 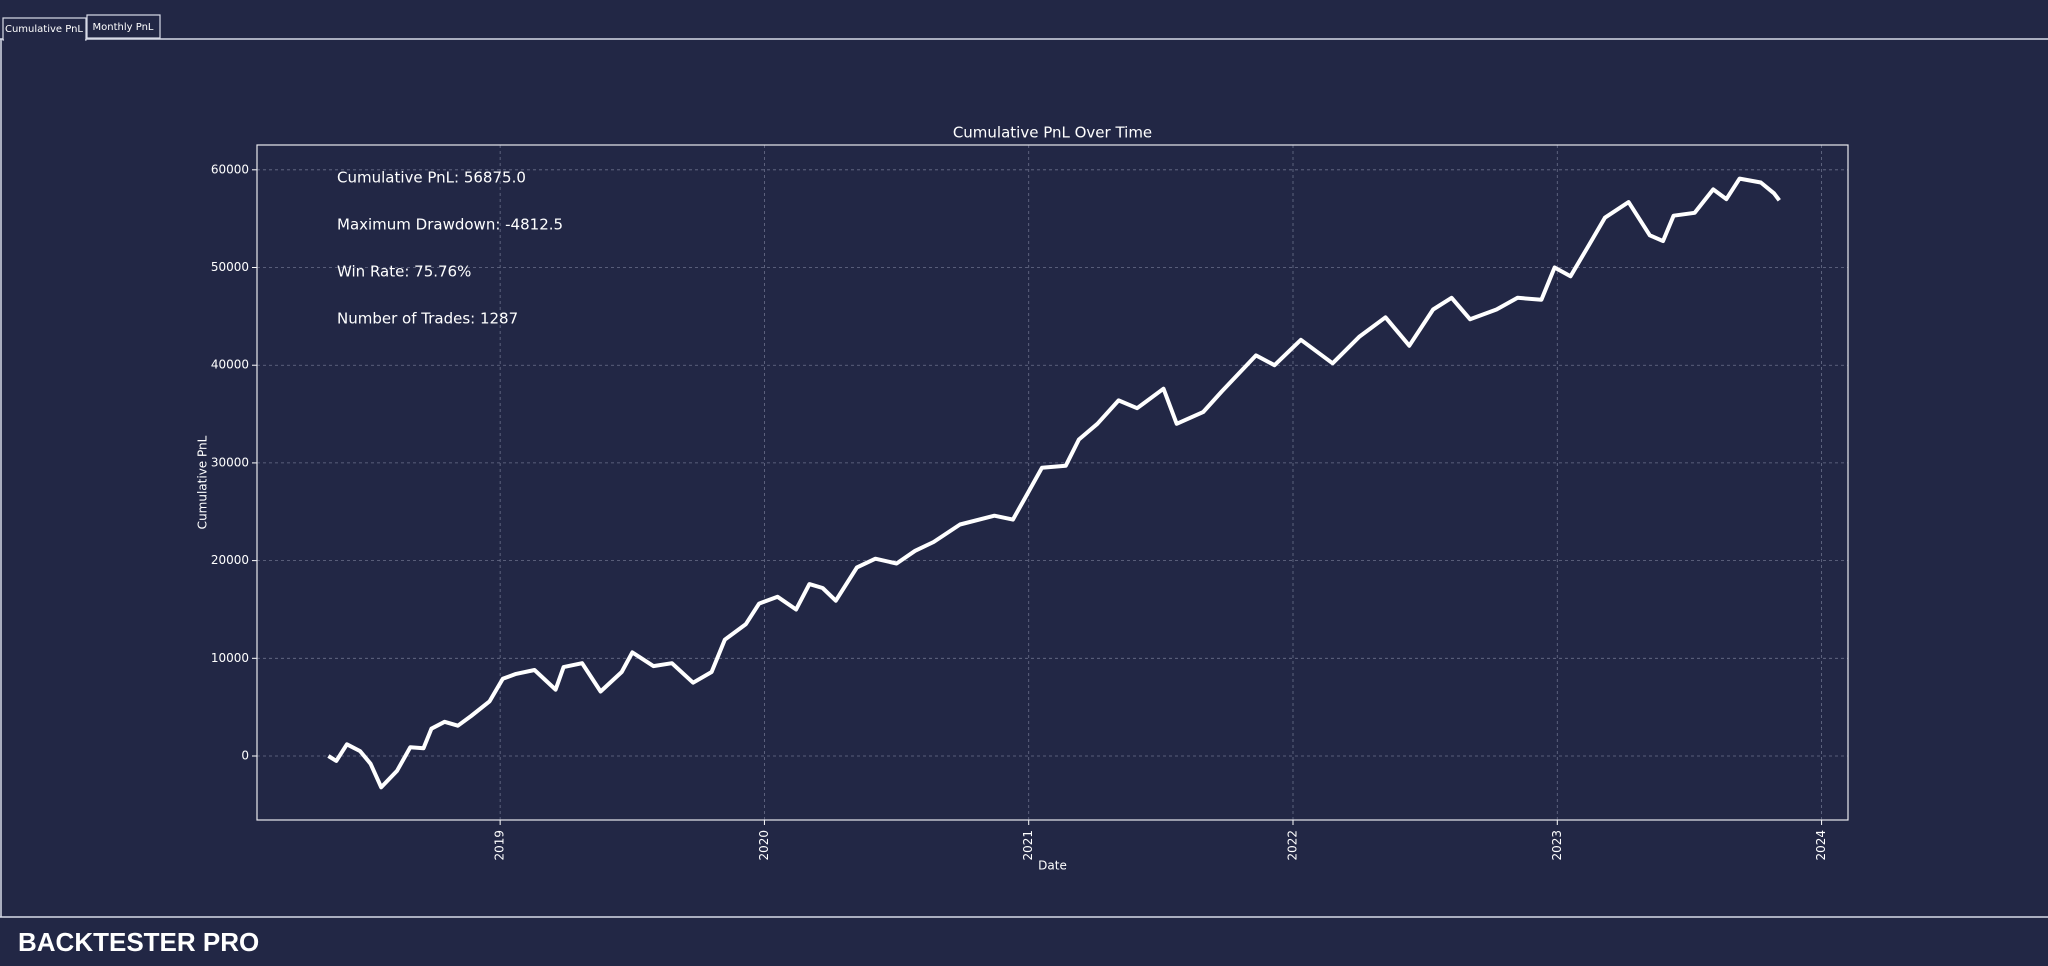 What do you see at coordinates (404, 272) in the screenshot?
I see `stat-annotation: Win Rate: 75.76%` at bounding box center [404, 272].